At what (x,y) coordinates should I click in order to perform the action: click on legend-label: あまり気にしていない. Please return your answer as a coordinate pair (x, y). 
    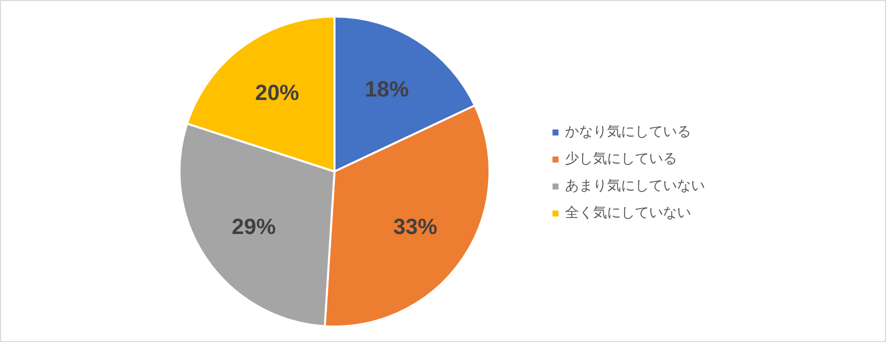
    Looking at the image, I should click on (635, 186).